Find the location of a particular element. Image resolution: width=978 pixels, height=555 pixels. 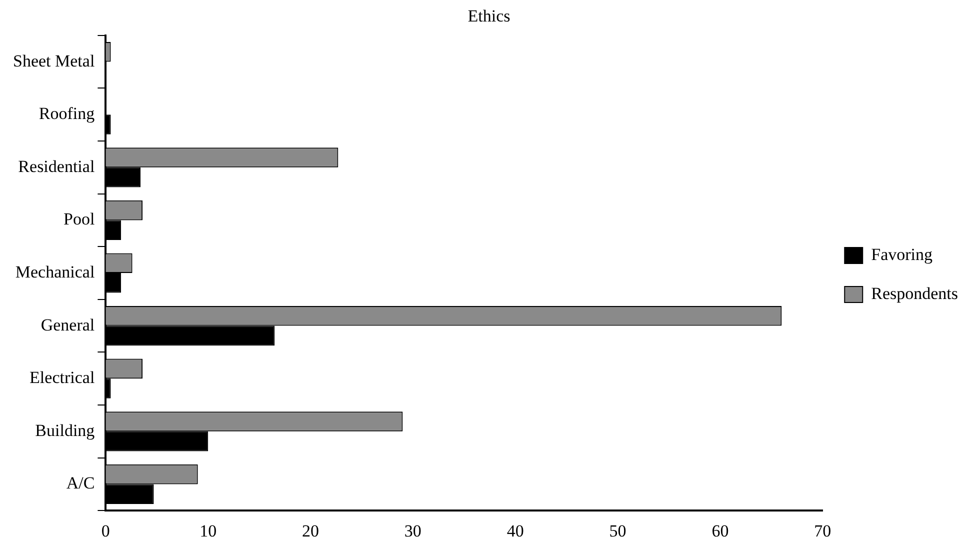

x-tick-label: 50 is located at coordinates (617, 530).